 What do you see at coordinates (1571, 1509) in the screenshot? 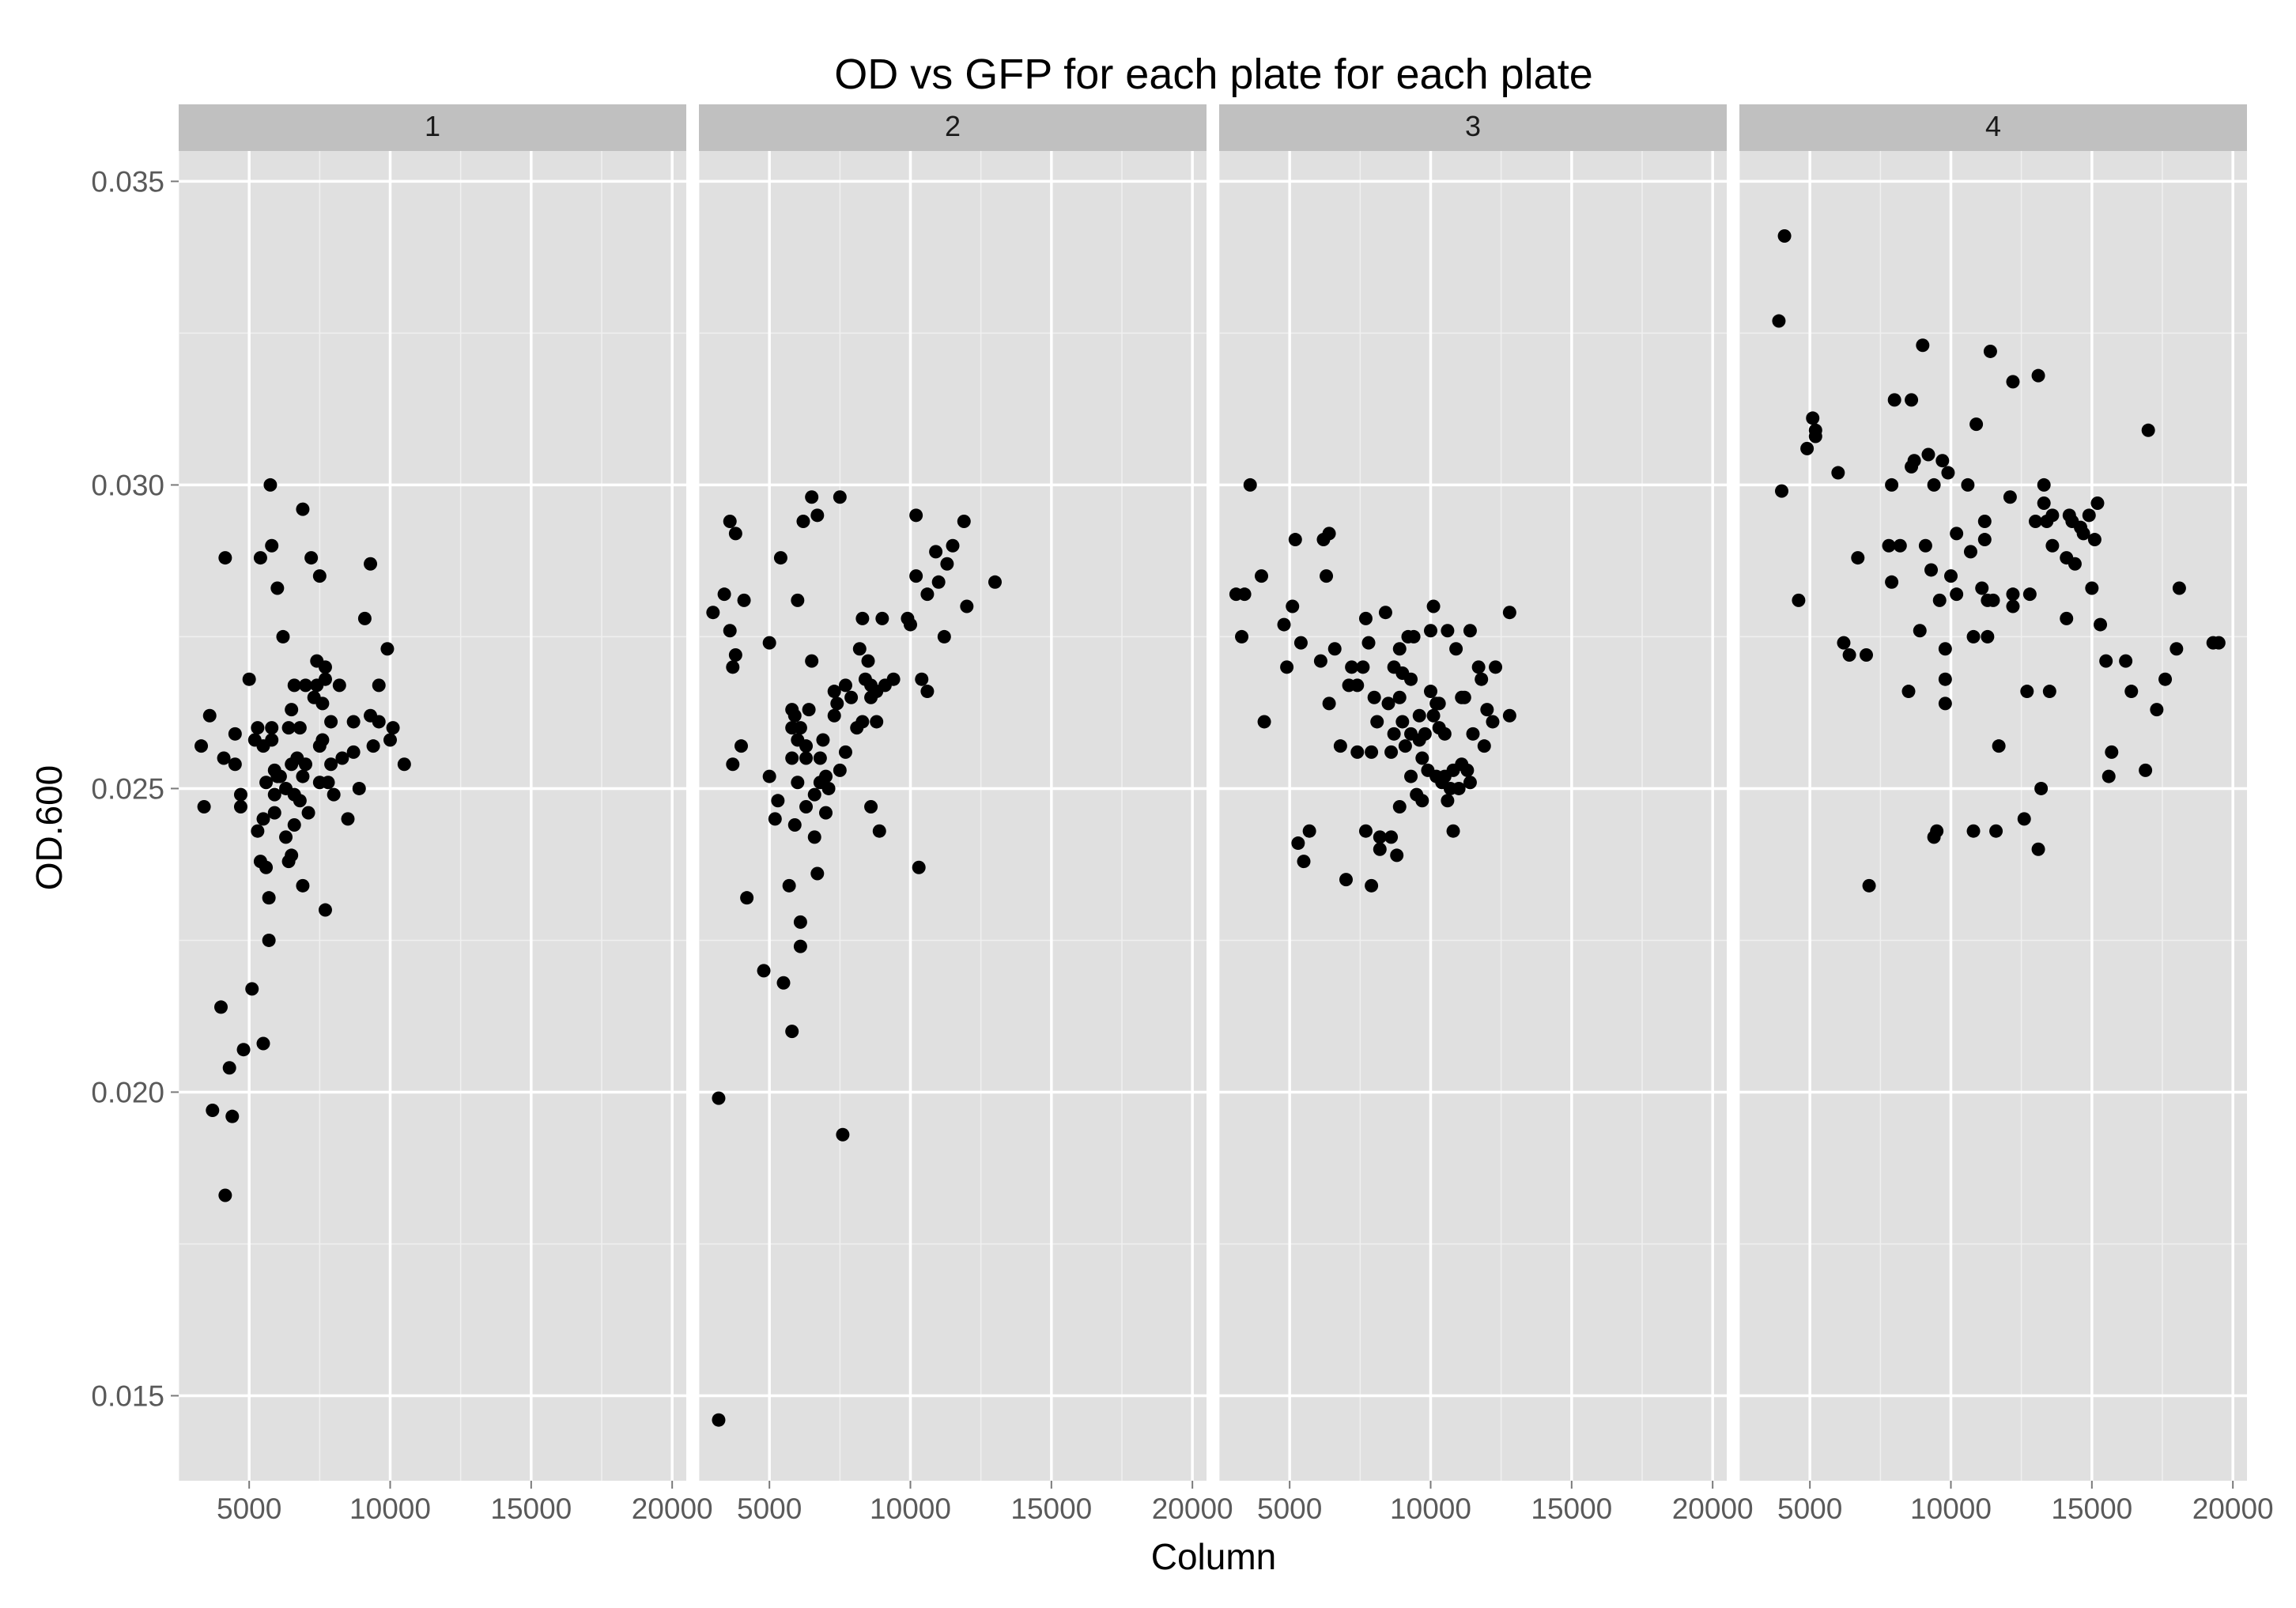
I see `x-tick-label: 15000` at bounding box center [1571, 1509].